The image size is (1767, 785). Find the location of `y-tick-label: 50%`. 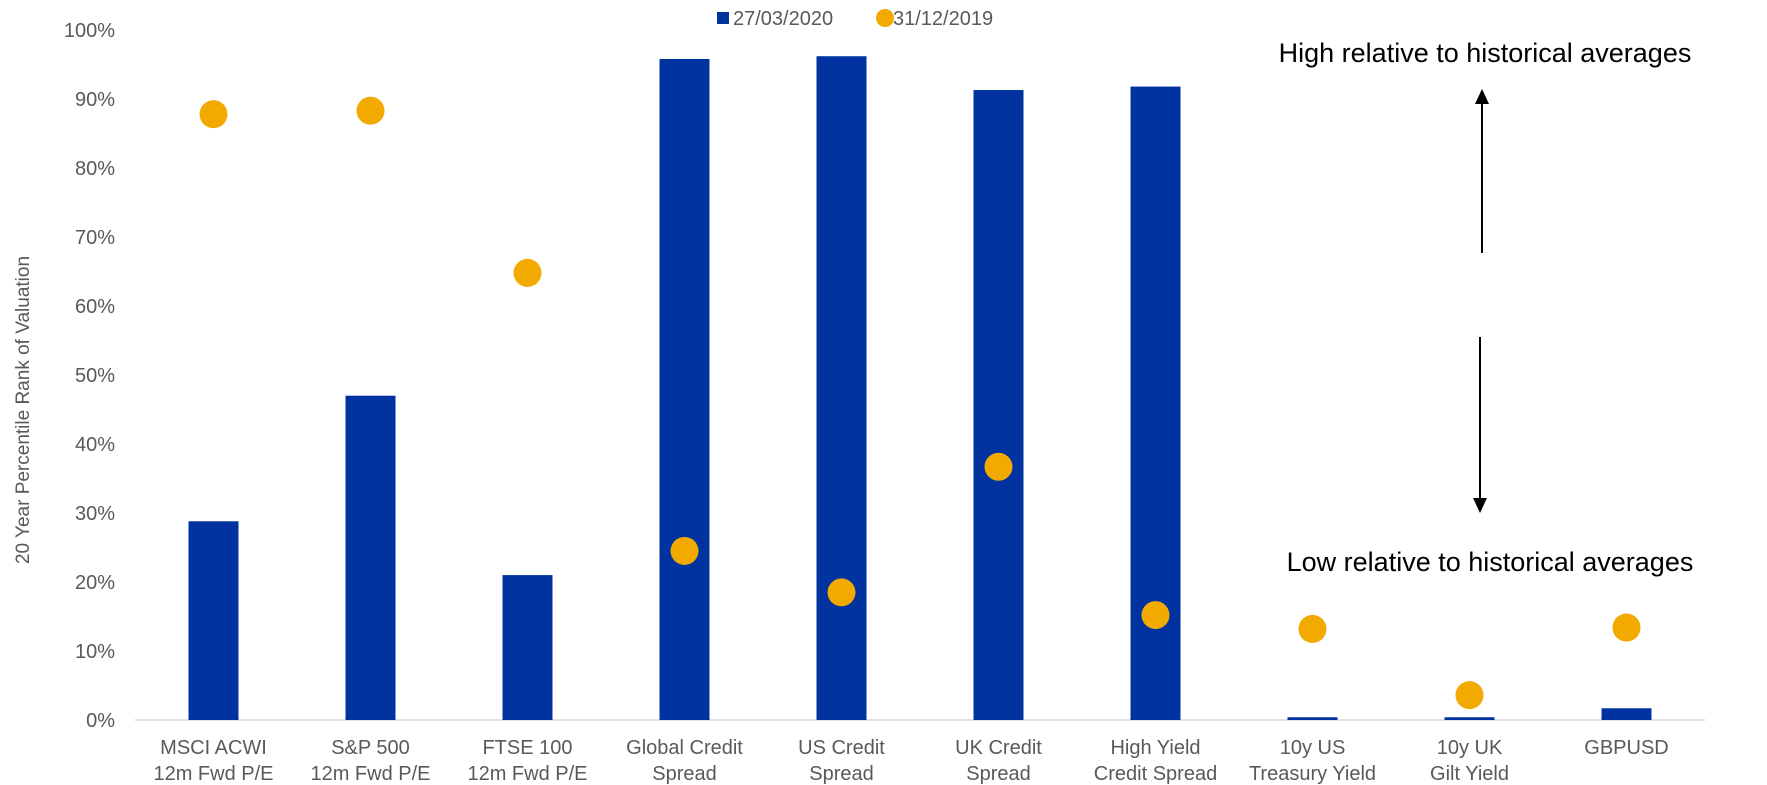

y-tick-label: 50% is located at coordinates (95, 376).